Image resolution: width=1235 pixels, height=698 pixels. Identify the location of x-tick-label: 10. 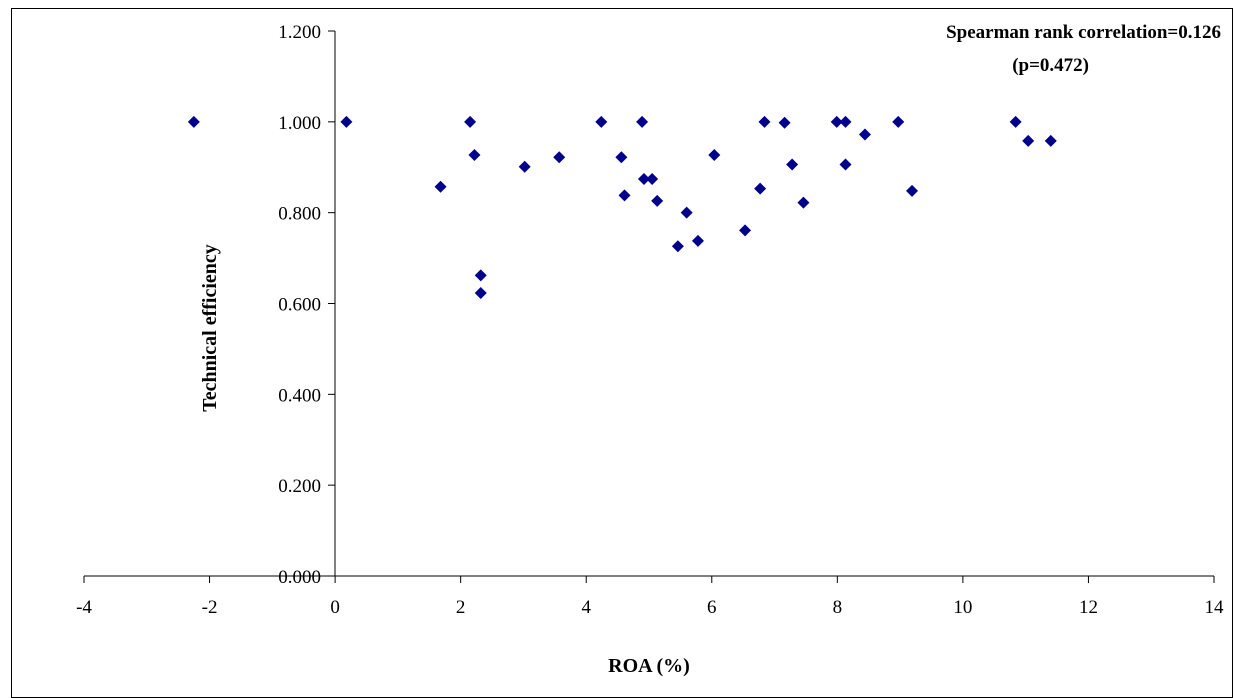
(962, 607).